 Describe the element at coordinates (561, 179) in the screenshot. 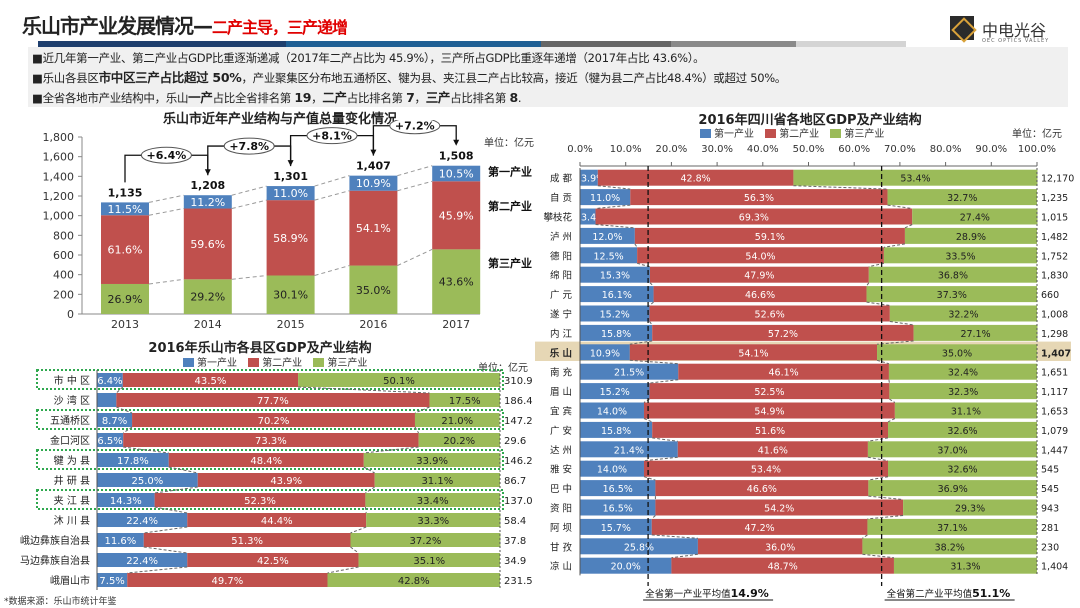

I see `row-label: 成 都` at that location.